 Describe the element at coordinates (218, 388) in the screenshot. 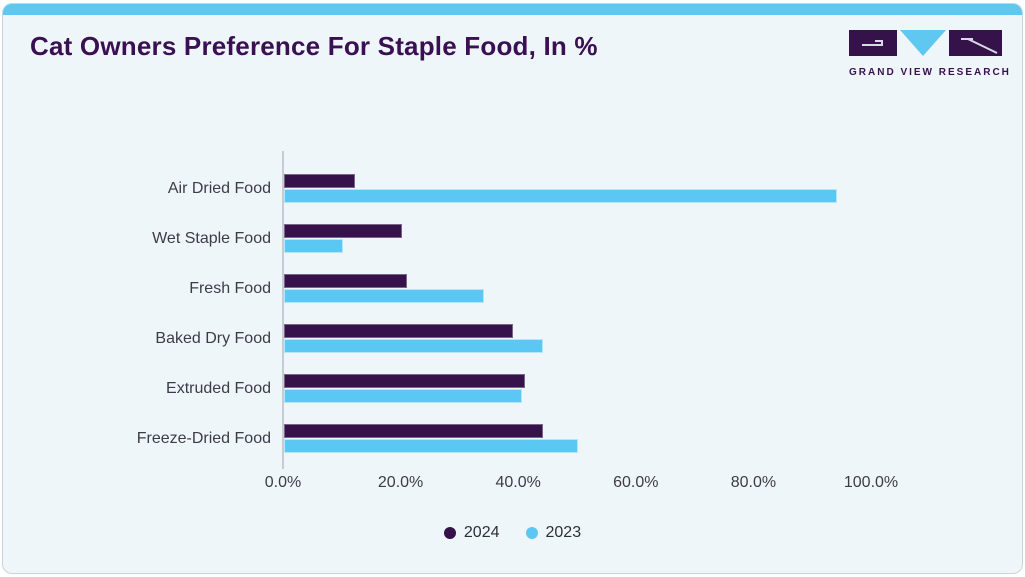

I see `category-label: Extruded Food` at that location.